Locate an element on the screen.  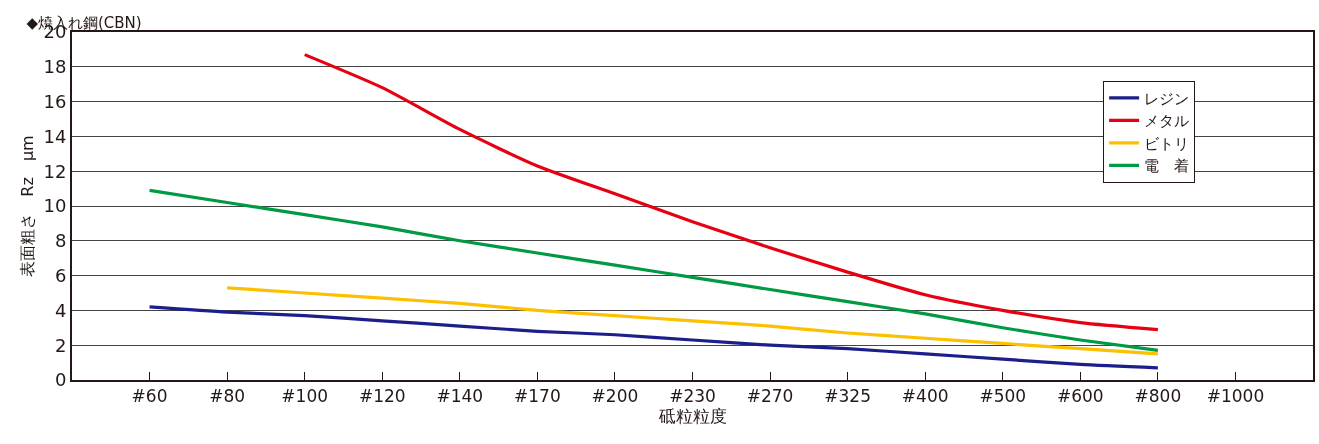
legend-label: ビトリ is located at coordinates (1167, 143).